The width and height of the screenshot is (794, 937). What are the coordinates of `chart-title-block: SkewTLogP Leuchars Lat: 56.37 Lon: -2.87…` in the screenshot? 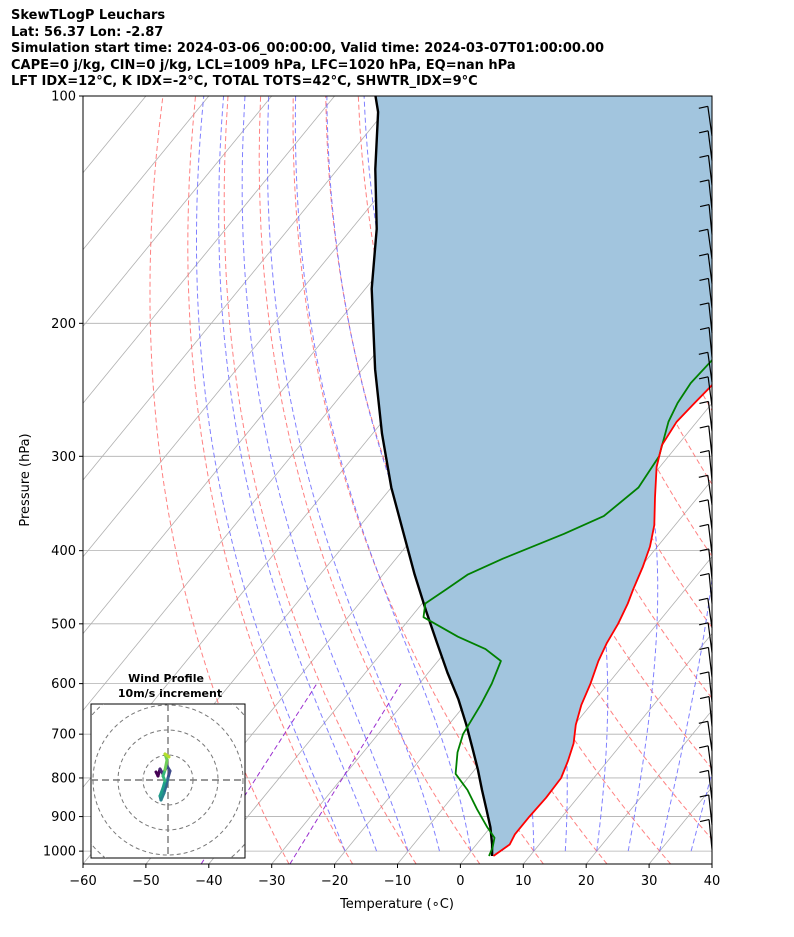 It's located at (307, 49).